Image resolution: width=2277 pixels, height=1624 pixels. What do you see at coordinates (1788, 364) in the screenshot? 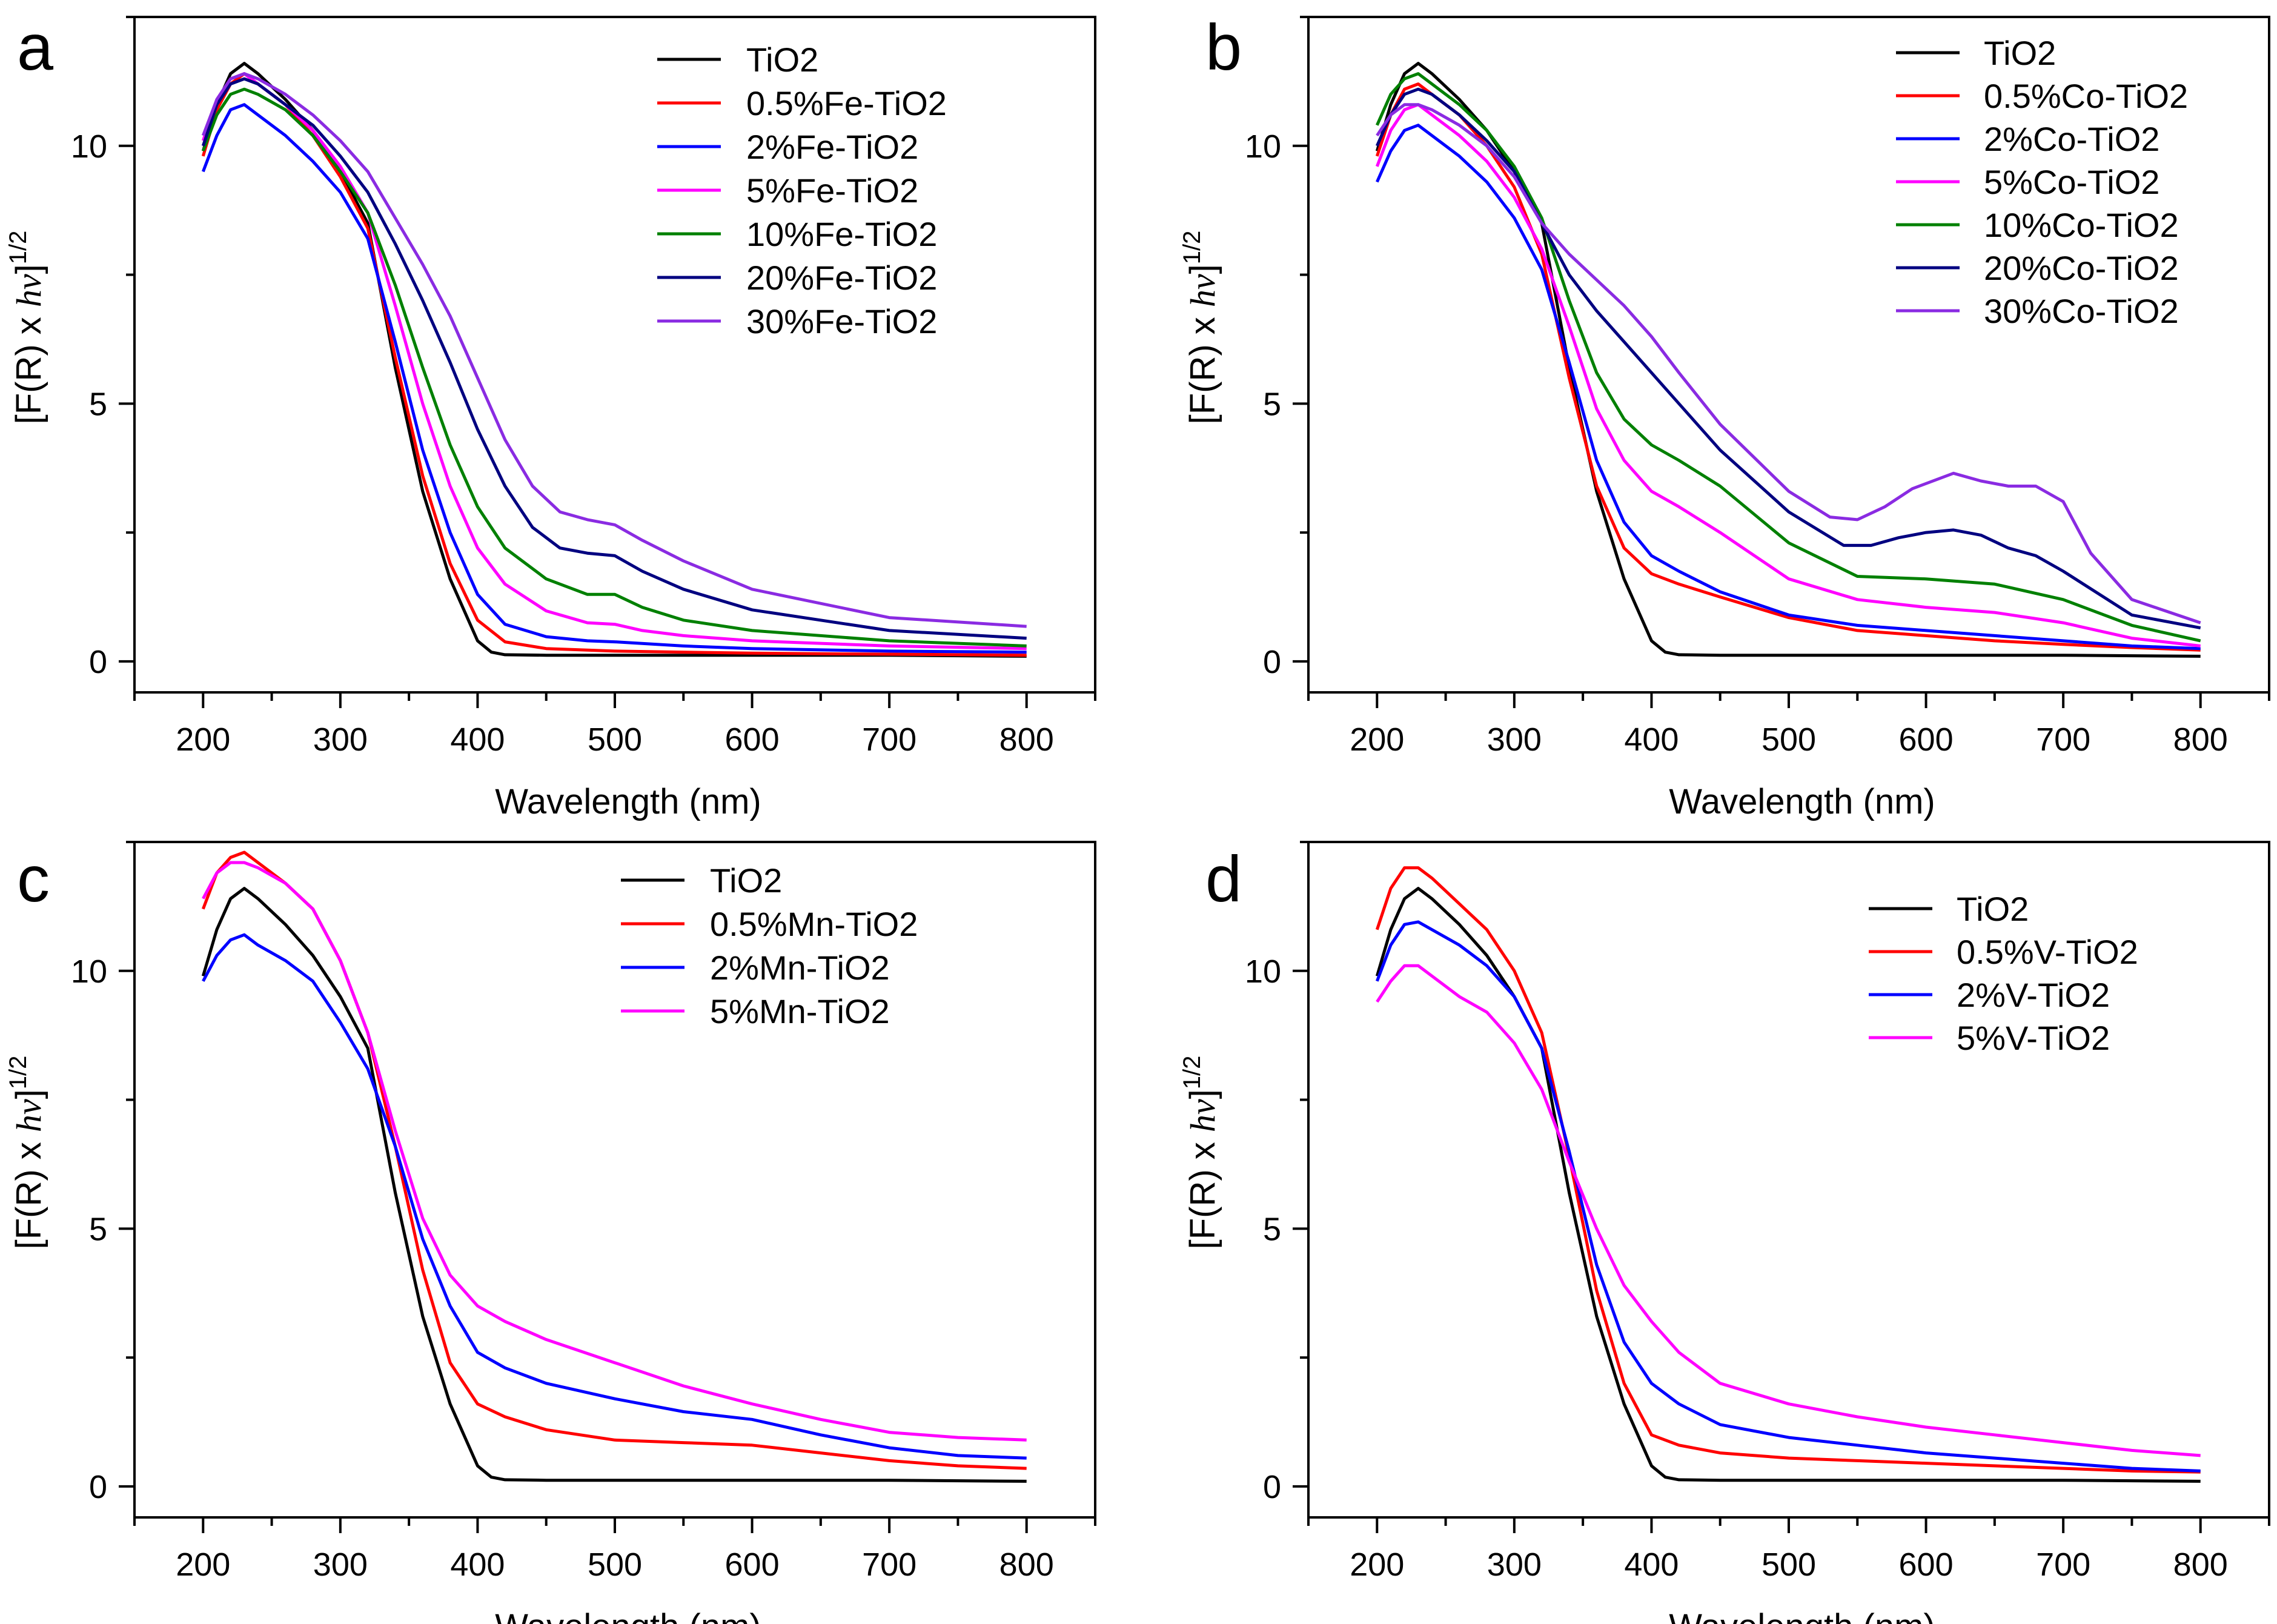
I see `series-line-30%Co-TiO2` at bounding box center [1788, 364].